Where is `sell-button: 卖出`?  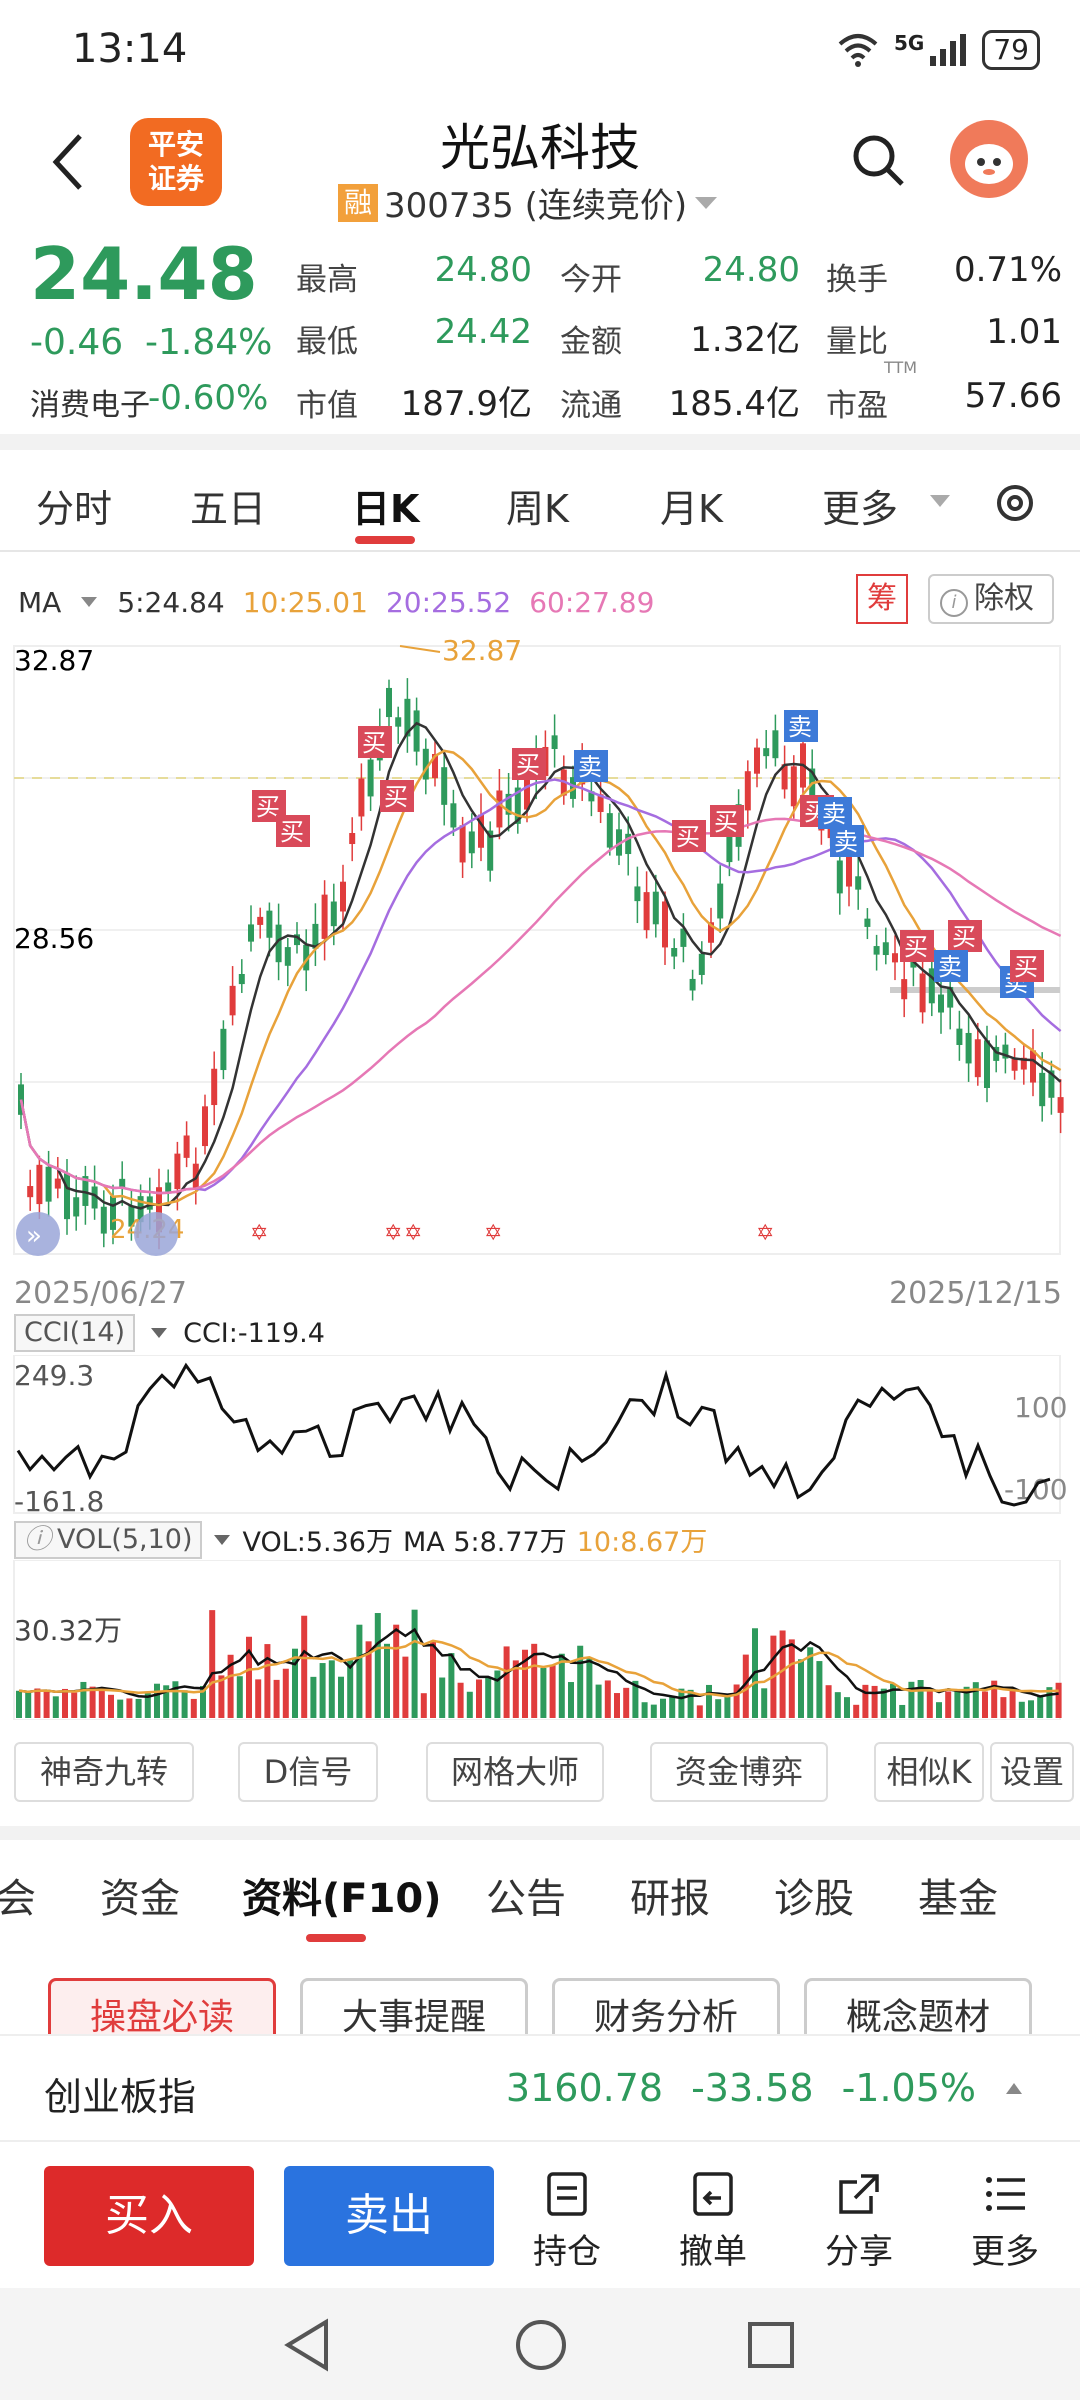
sell-button: 卖出 is located at coordinates (389, 2216).